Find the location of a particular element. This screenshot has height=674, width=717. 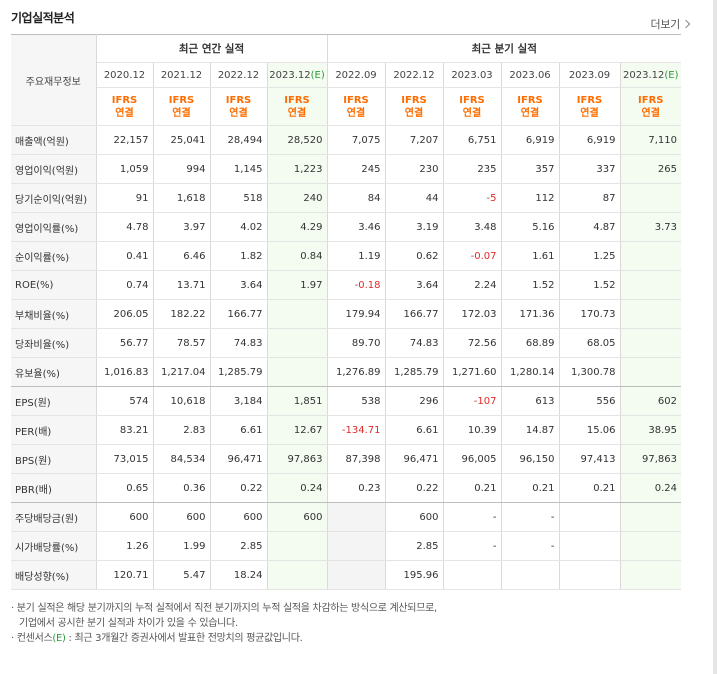

period-label: 2020.12 is located at coordinates (124, 75).